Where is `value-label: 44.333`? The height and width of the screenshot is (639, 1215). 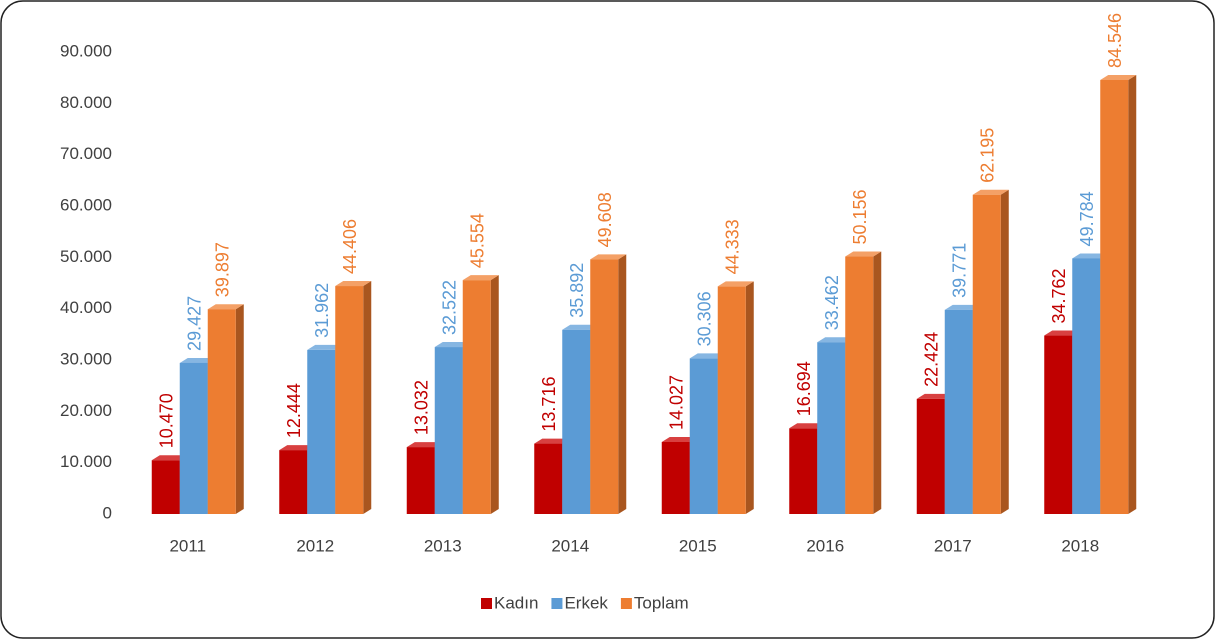
value-label: 44.333 is located at coordinates (733, 246).